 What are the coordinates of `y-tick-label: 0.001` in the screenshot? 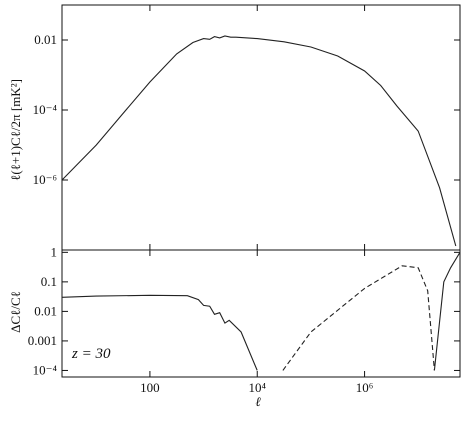 It's located at (42, 340).